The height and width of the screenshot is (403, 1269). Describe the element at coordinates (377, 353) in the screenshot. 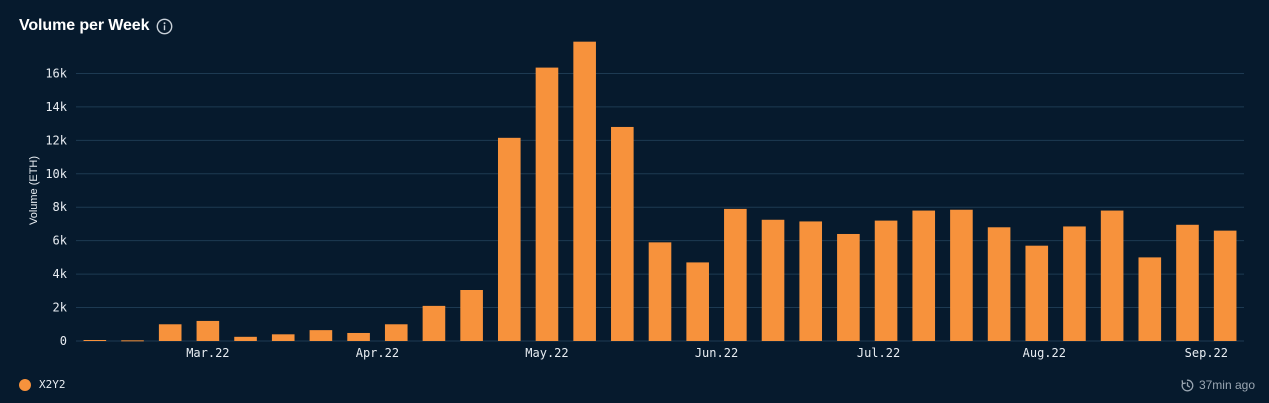

I see `x-tick-label: Apr.22` at that location.